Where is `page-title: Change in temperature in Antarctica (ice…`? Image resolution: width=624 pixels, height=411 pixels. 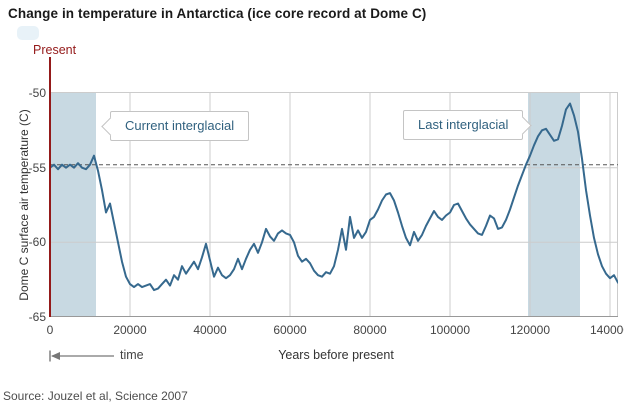
page-title: Change in temperature in Antarctica (ice… is located at coordinates (217, 13).